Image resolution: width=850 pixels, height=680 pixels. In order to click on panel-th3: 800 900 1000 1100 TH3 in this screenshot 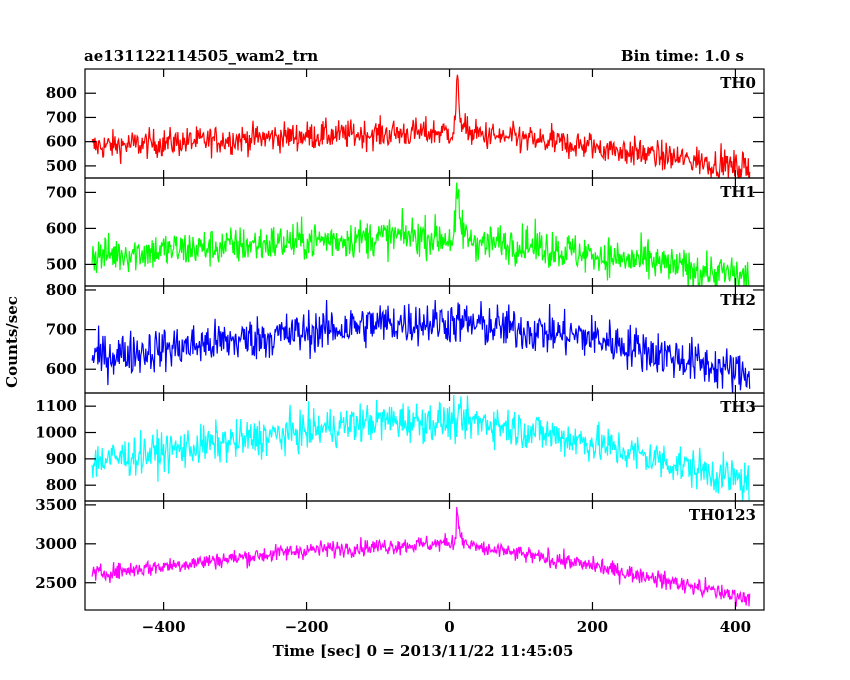, I will do `click(400, 447)`.